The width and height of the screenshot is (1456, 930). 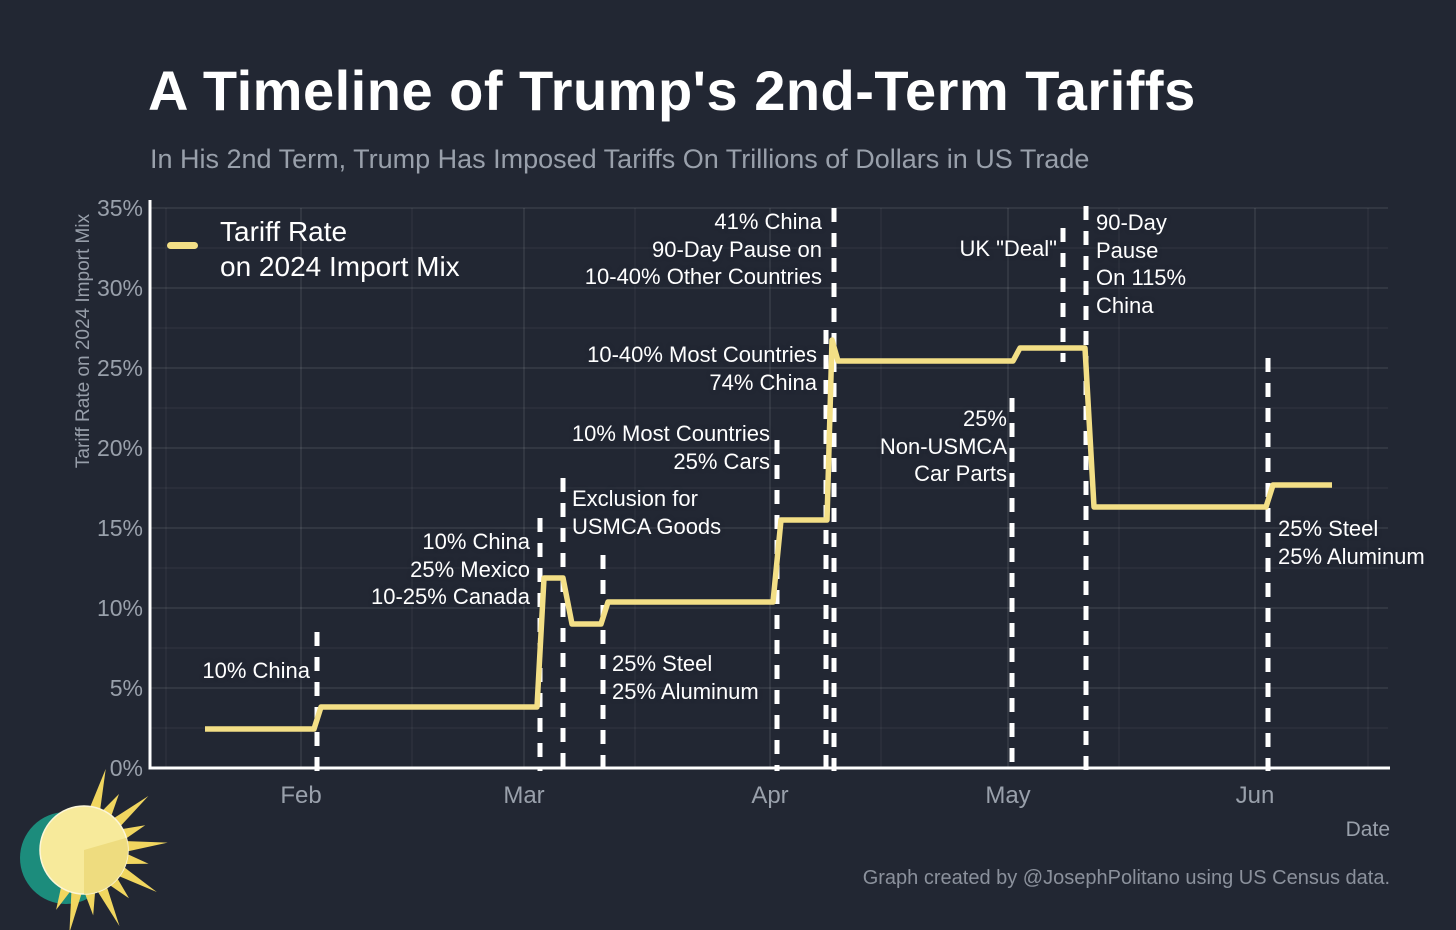 I want to click on y-tick-35: 35%, so click(x=119, y=208).